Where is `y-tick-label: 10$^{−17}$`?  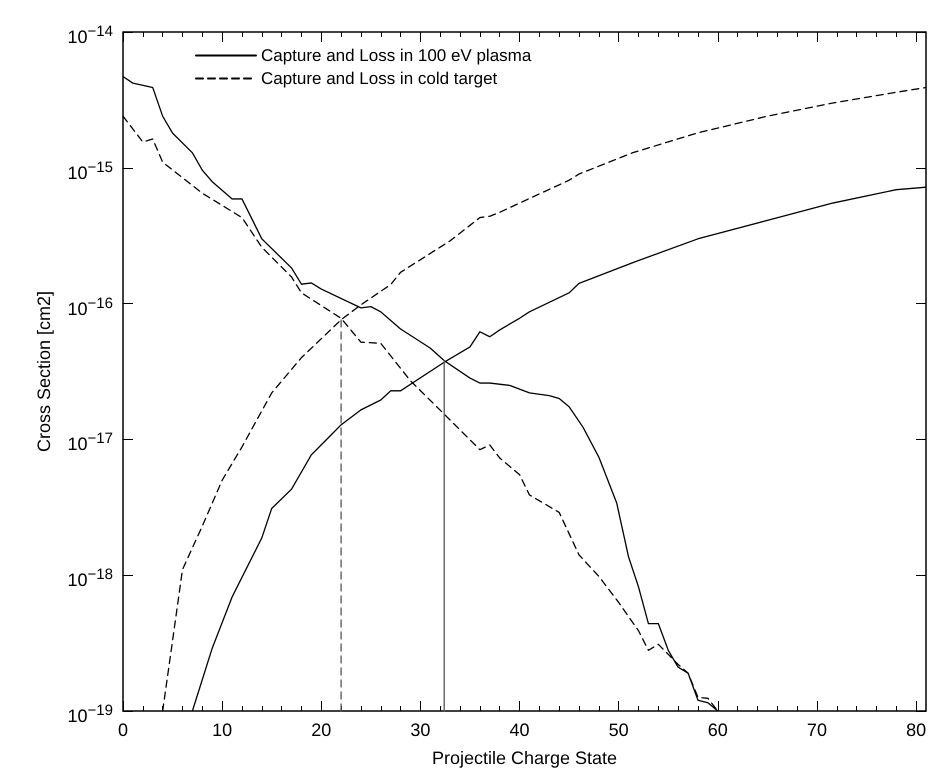 y-tick-label: 10$^{−17}$ is located at coordinates (90, 442).